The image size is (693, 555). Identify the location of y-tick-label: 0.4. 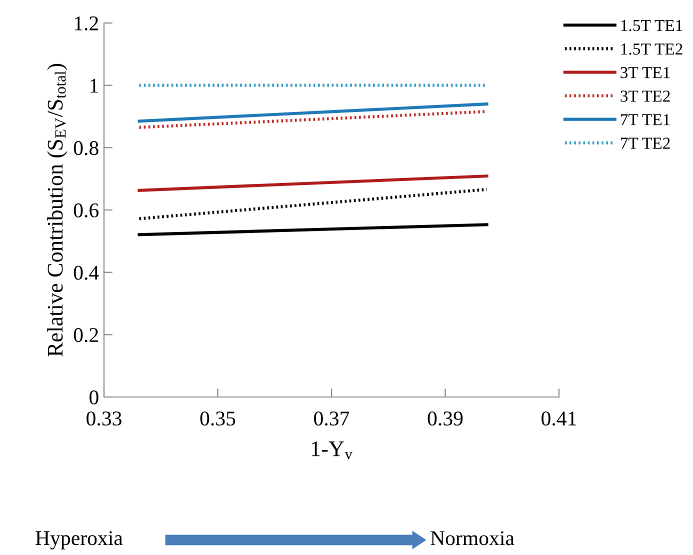
(86, 273).